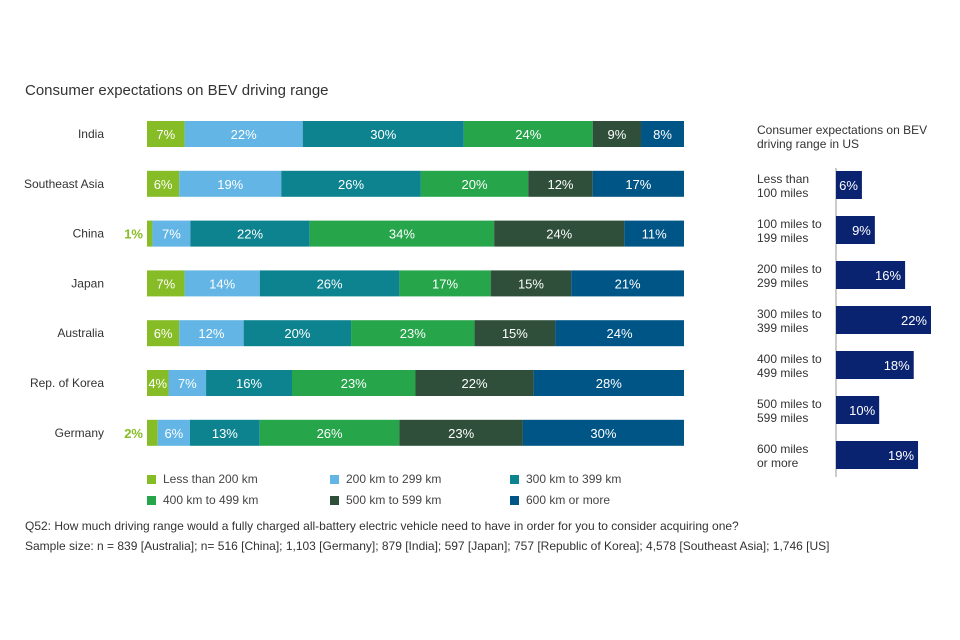 The image size is (960, 640). I want to click on data-label-japan-200-km-to-299-km: 14%, so click(222, 283).